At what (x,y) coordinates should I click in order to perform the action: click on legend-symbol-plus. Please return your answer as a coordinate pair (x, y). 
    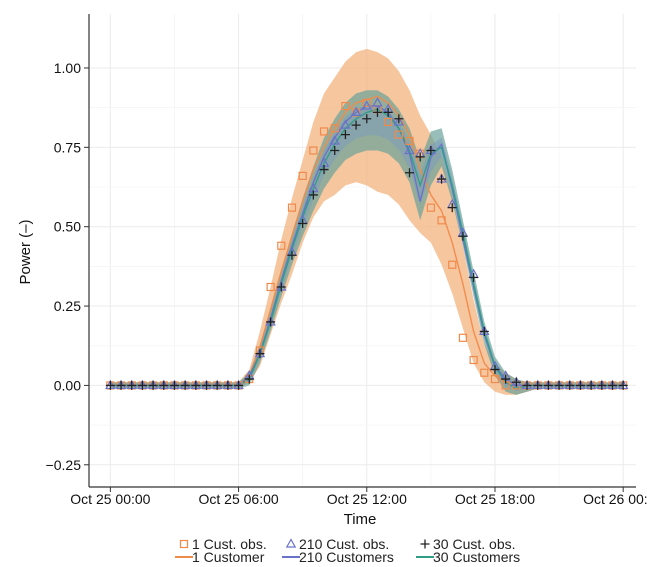
    Looking at the image, I should click on (425, 544).